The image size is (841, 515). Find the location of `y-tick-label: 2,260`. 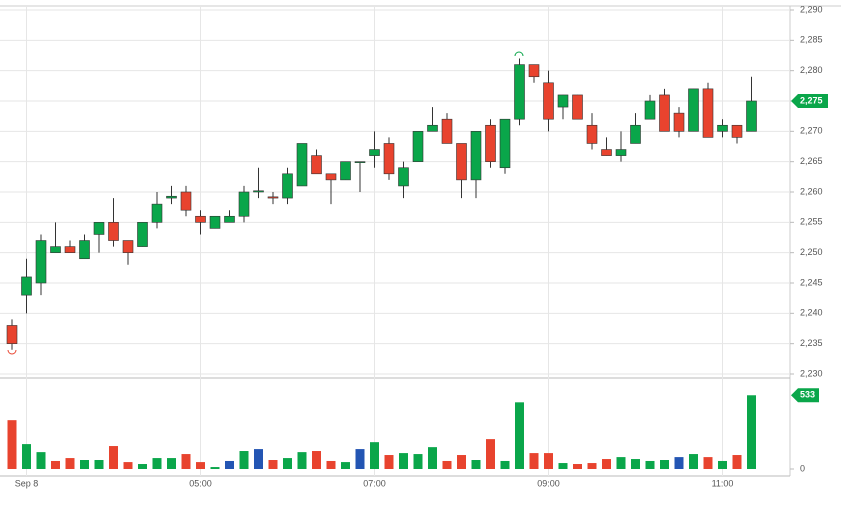

y-tick-label: 2,260 is located at coordinates (811, 191).